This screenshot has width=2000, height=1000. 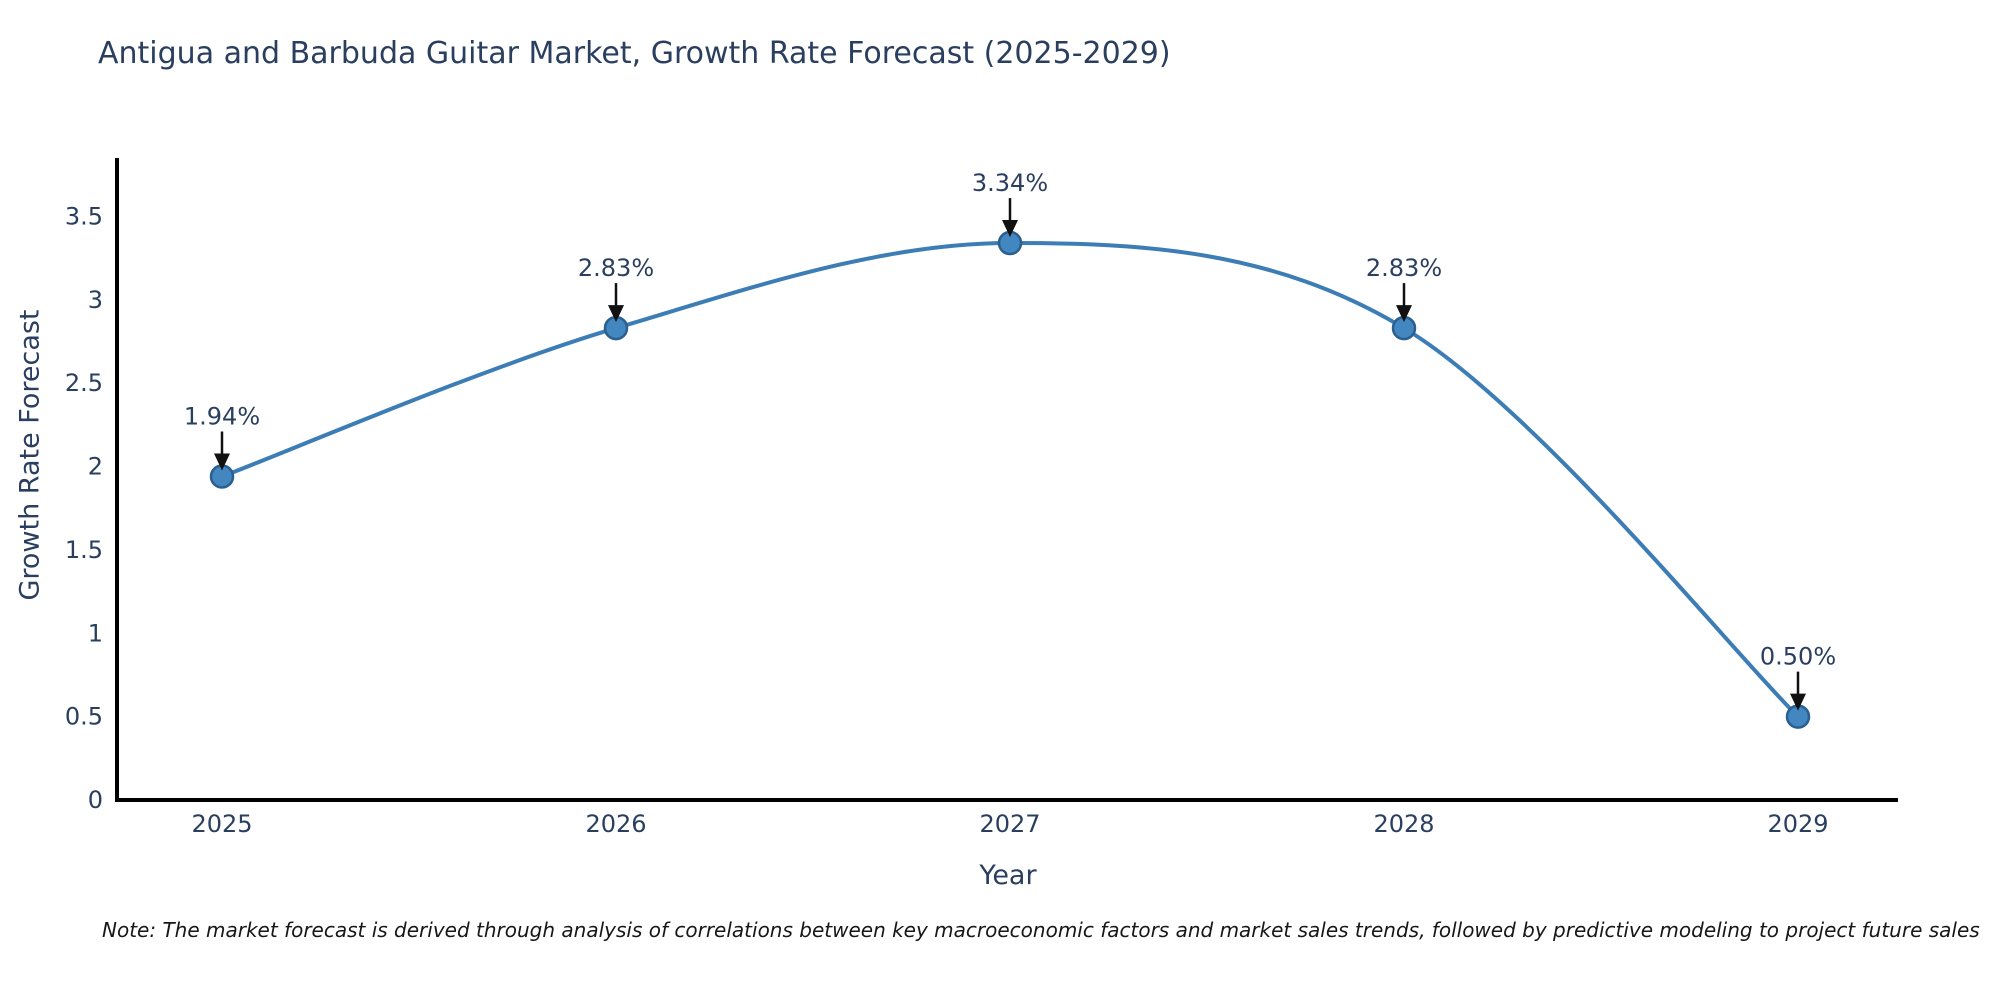 I want to click on x-tick-label: 2029, so click(x=1797, y=824).